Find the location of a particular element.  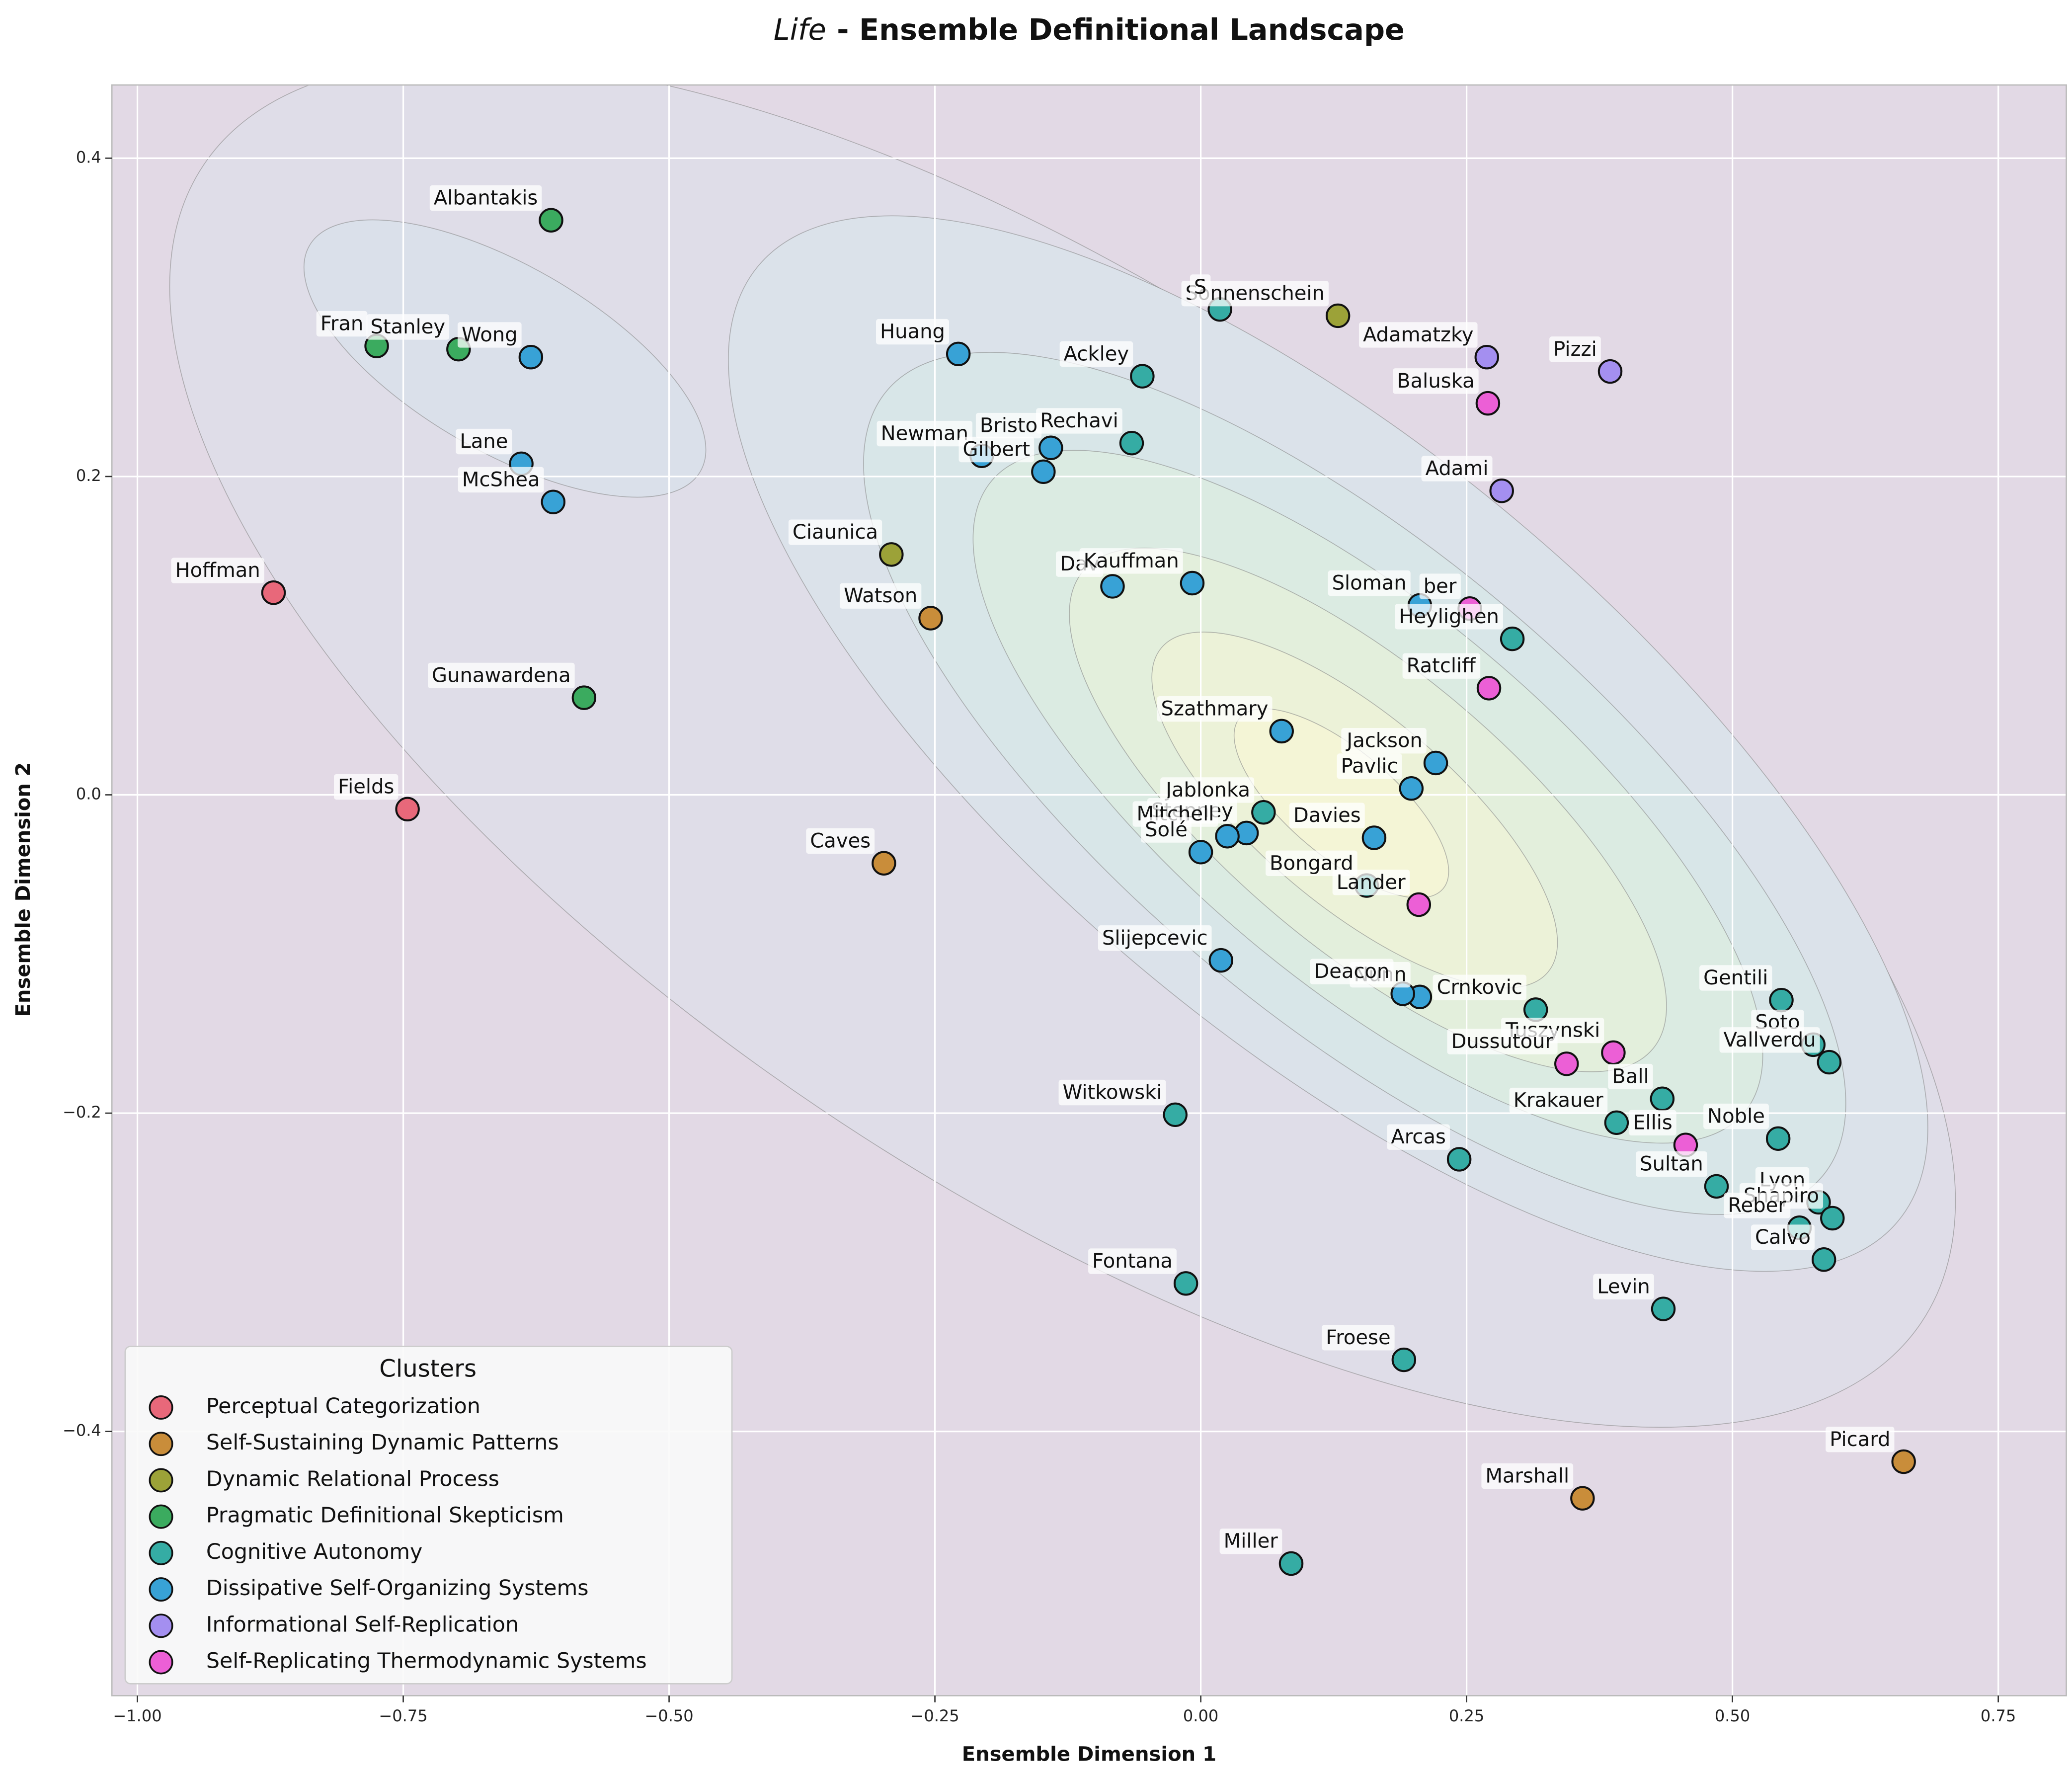

point-label-group: Hoffman is located at coordinates (217, 570).